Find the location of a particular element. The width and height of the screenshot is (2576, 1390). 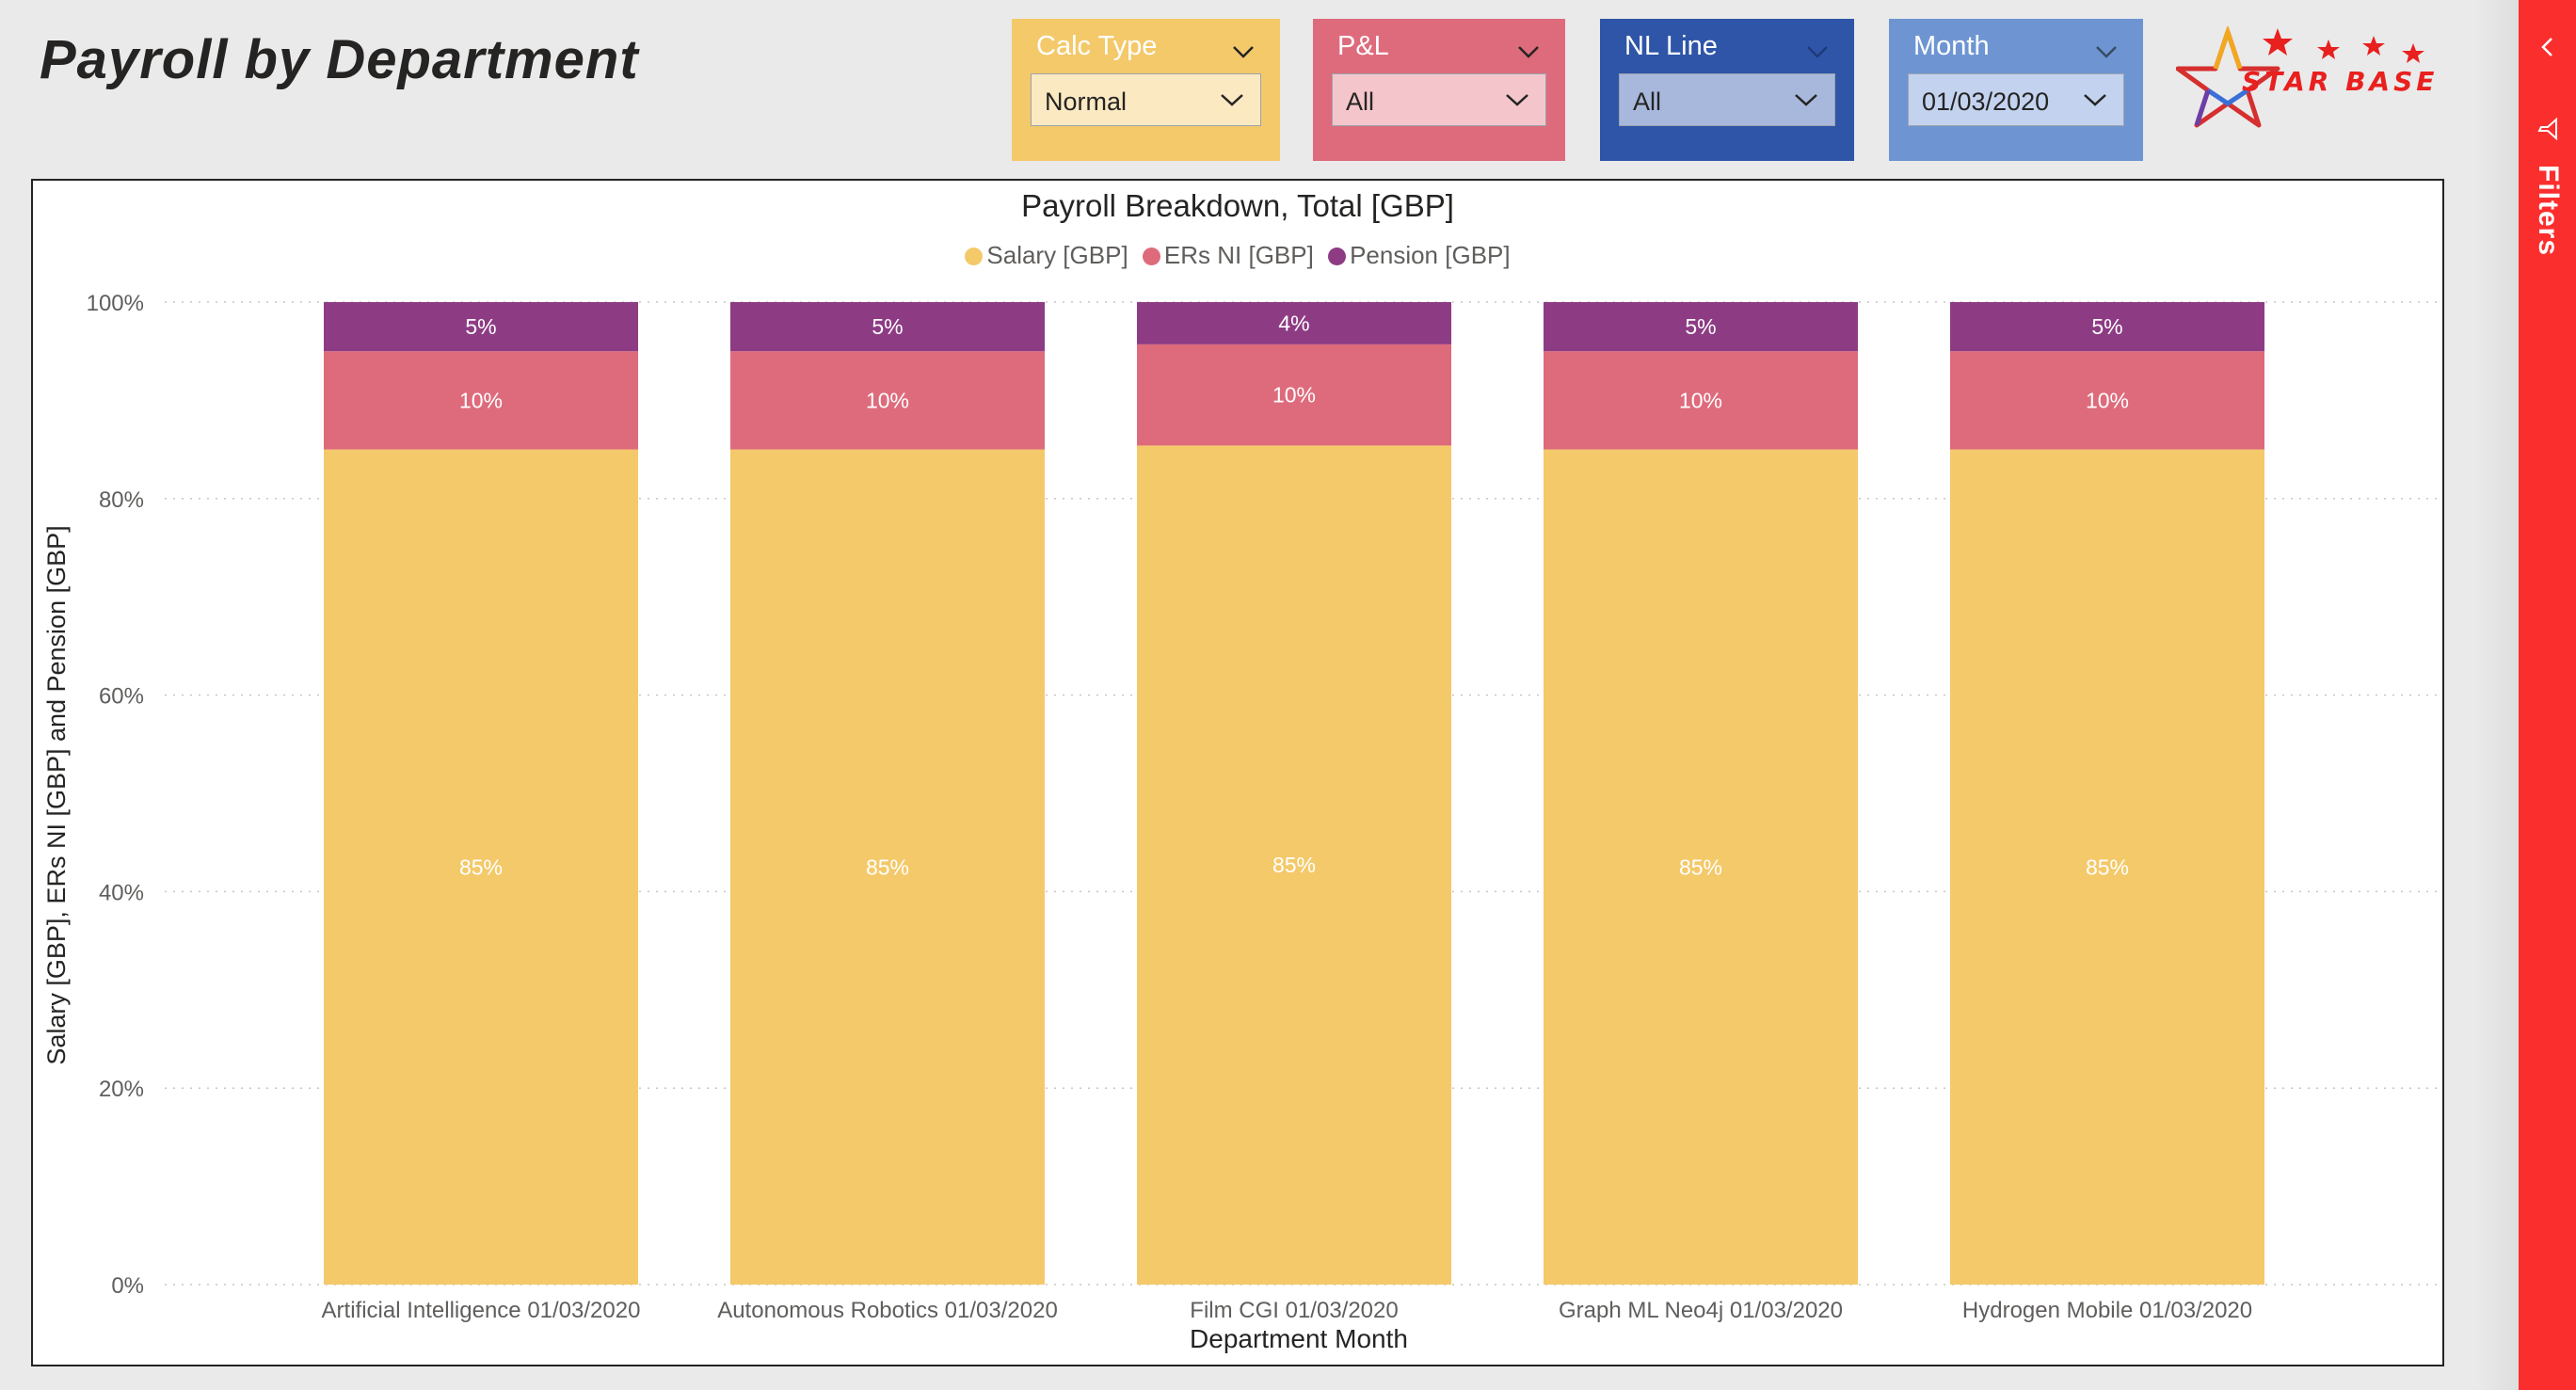

slicer-month-value: 01/03/2020 is located at coordinates (1986, 102).